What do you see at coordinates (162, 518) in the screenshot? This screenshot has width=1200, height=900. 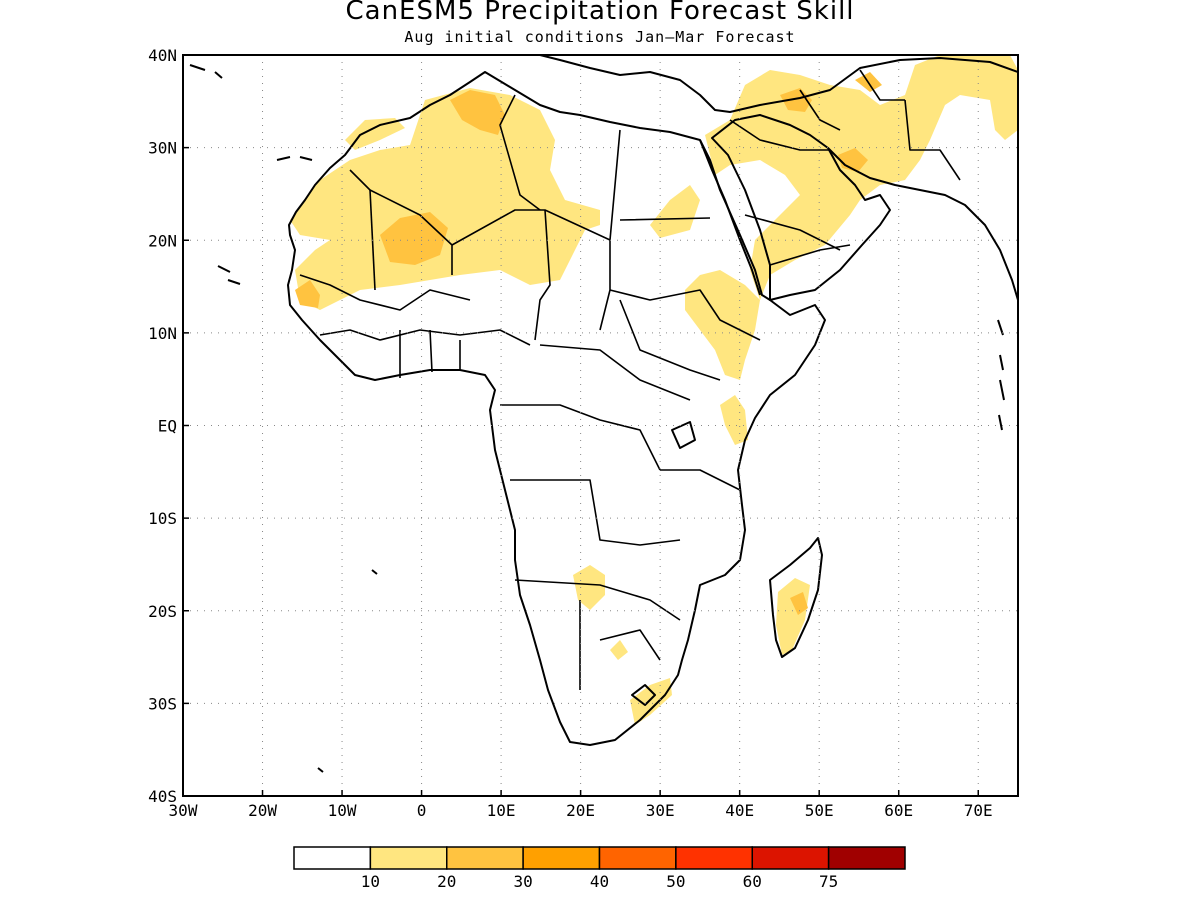 I see `lat-tick-label: 10S` at bounding box center [162, 518].